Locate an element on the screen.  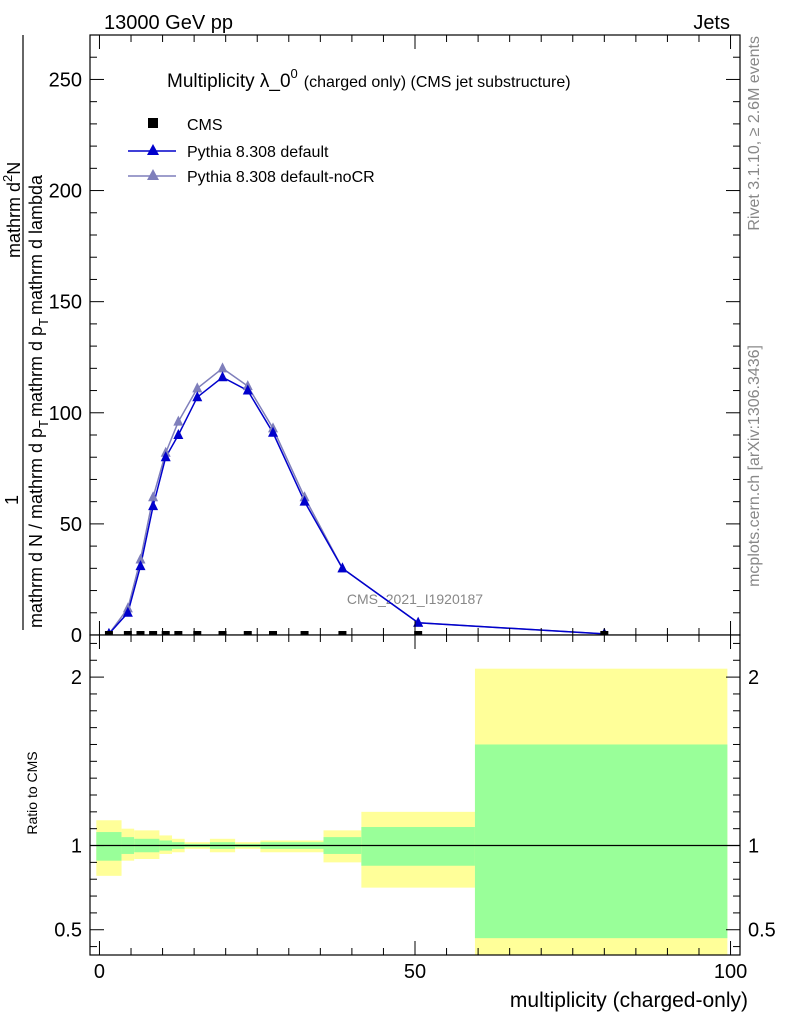
ratio-y-axis-label: Ratio to CMS is located at coordinates (32, 792).